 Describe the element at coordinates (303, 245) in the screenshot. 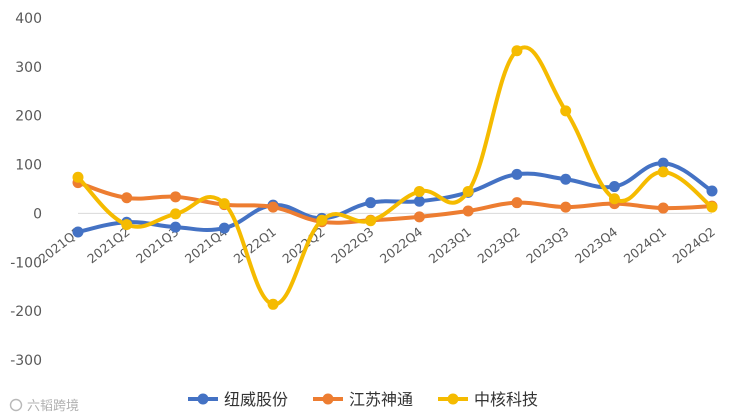

I see `x-tick-label: 2022Q2` at that location.